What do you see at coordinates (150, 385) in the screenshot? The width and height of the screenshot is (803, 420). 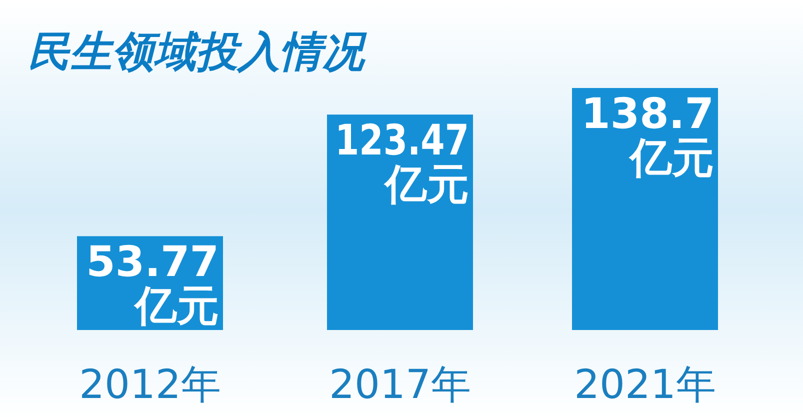 I see `x-tick-label: 2012年` at bounding box center [150, 385].